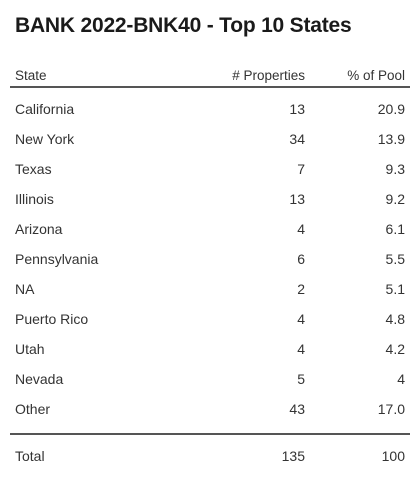 Image resolution: width=420 pixels, height=487 pixels. What do you see at coordinates (395, 199) in the screenshot?
I see `pct-cell: 9.2` at bounding box center [395, 199].